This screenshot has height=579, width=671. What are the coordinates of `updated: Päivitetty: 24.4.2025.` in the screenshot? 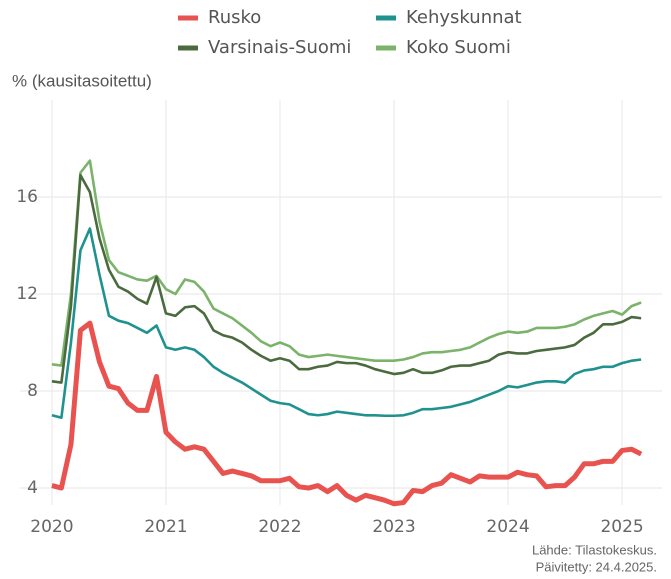 It's located at (596, 566).